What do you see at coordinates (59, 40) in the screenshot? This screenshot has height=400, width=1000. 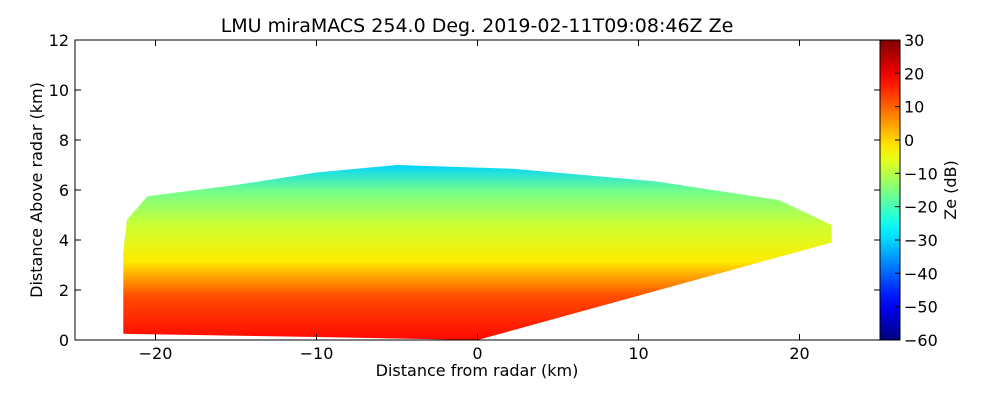 I see `y-tick-label: 12` at bounding box center [59, 40].